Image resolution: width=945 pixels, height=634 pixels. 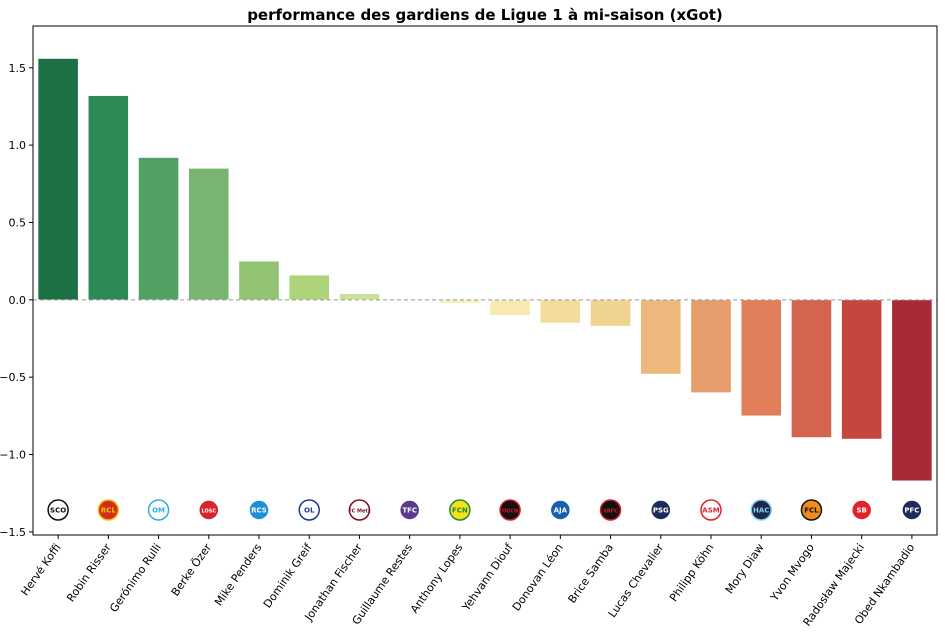 I want to click on x-tick-label: Yehvann Diouf, so click(x=487, y=577).